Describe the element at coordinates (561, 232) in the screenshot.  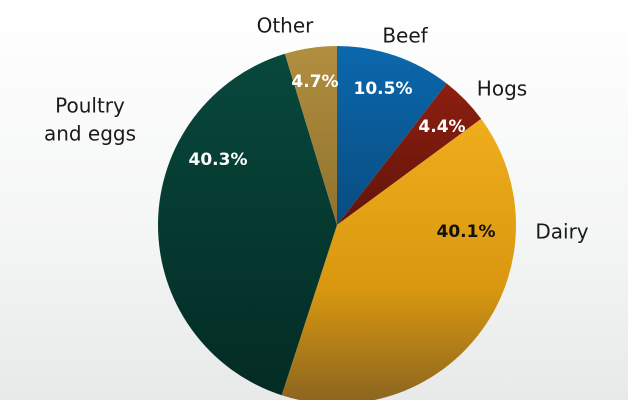
I see `category-label-dairy: Dairy` at that location.